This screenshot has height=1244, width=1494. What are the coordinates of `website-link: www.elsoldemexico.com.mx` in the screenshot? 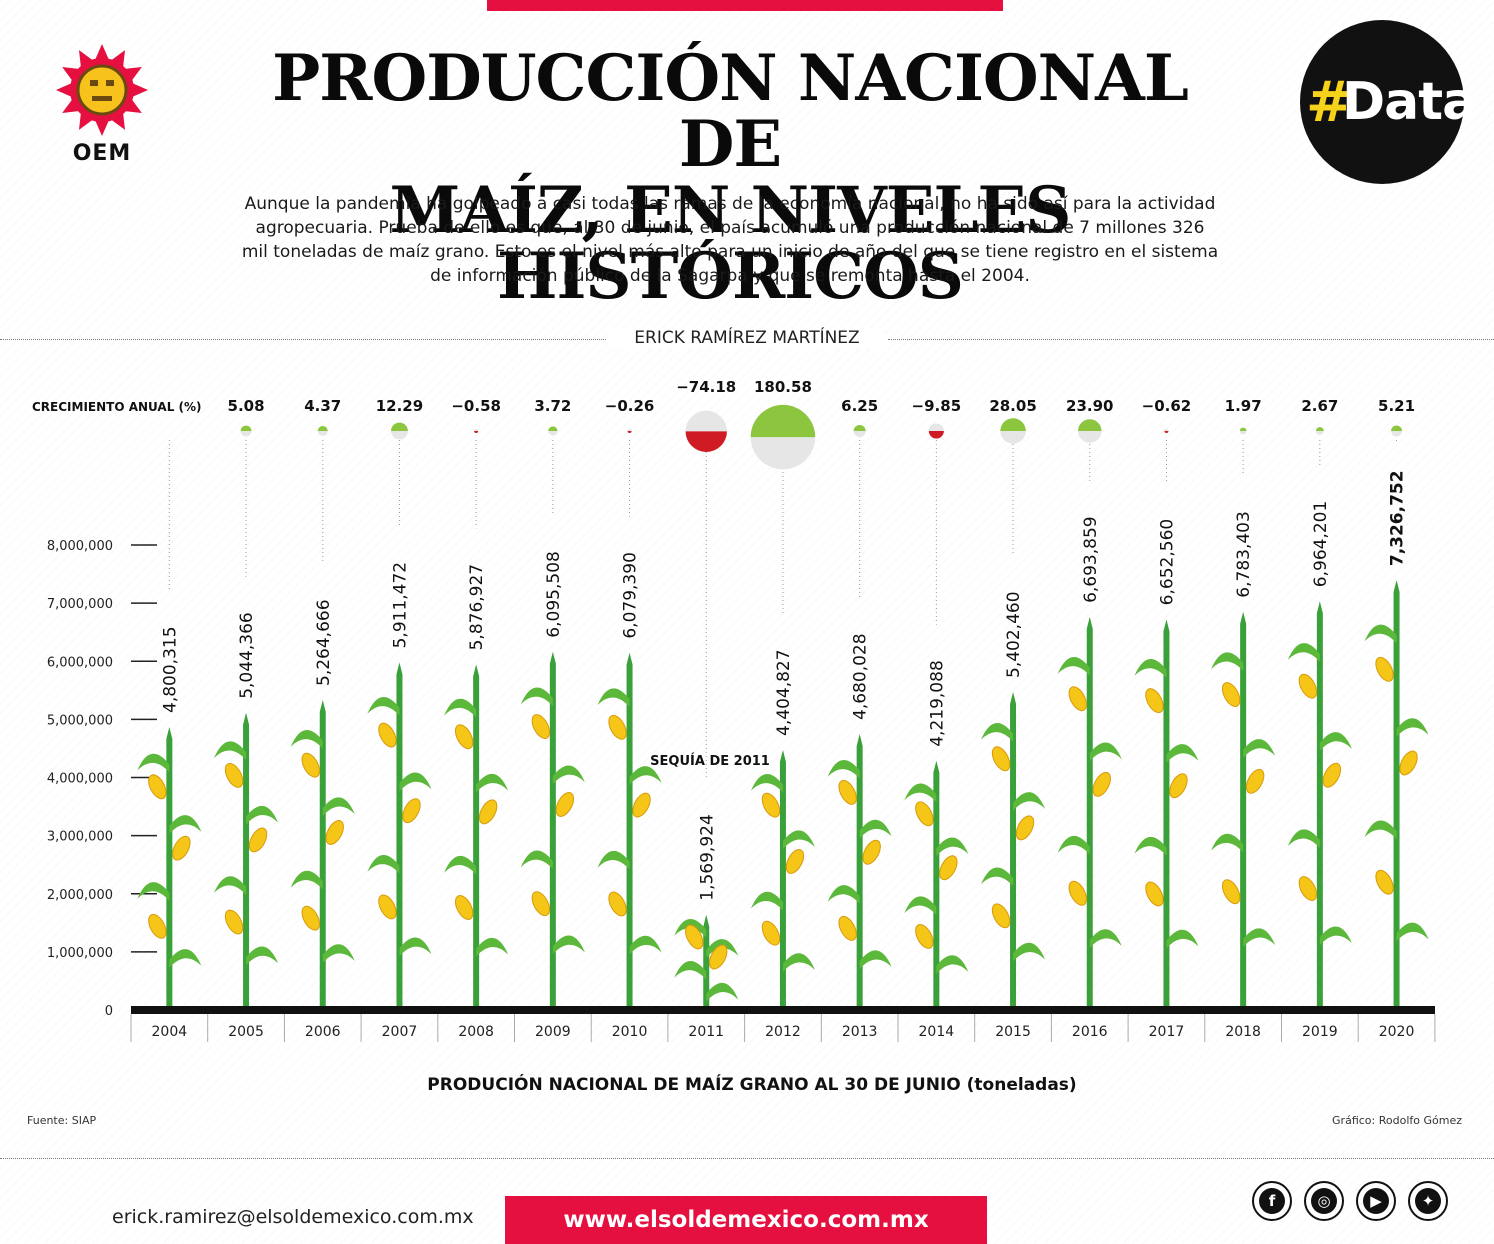 It's located at (746, 1220).